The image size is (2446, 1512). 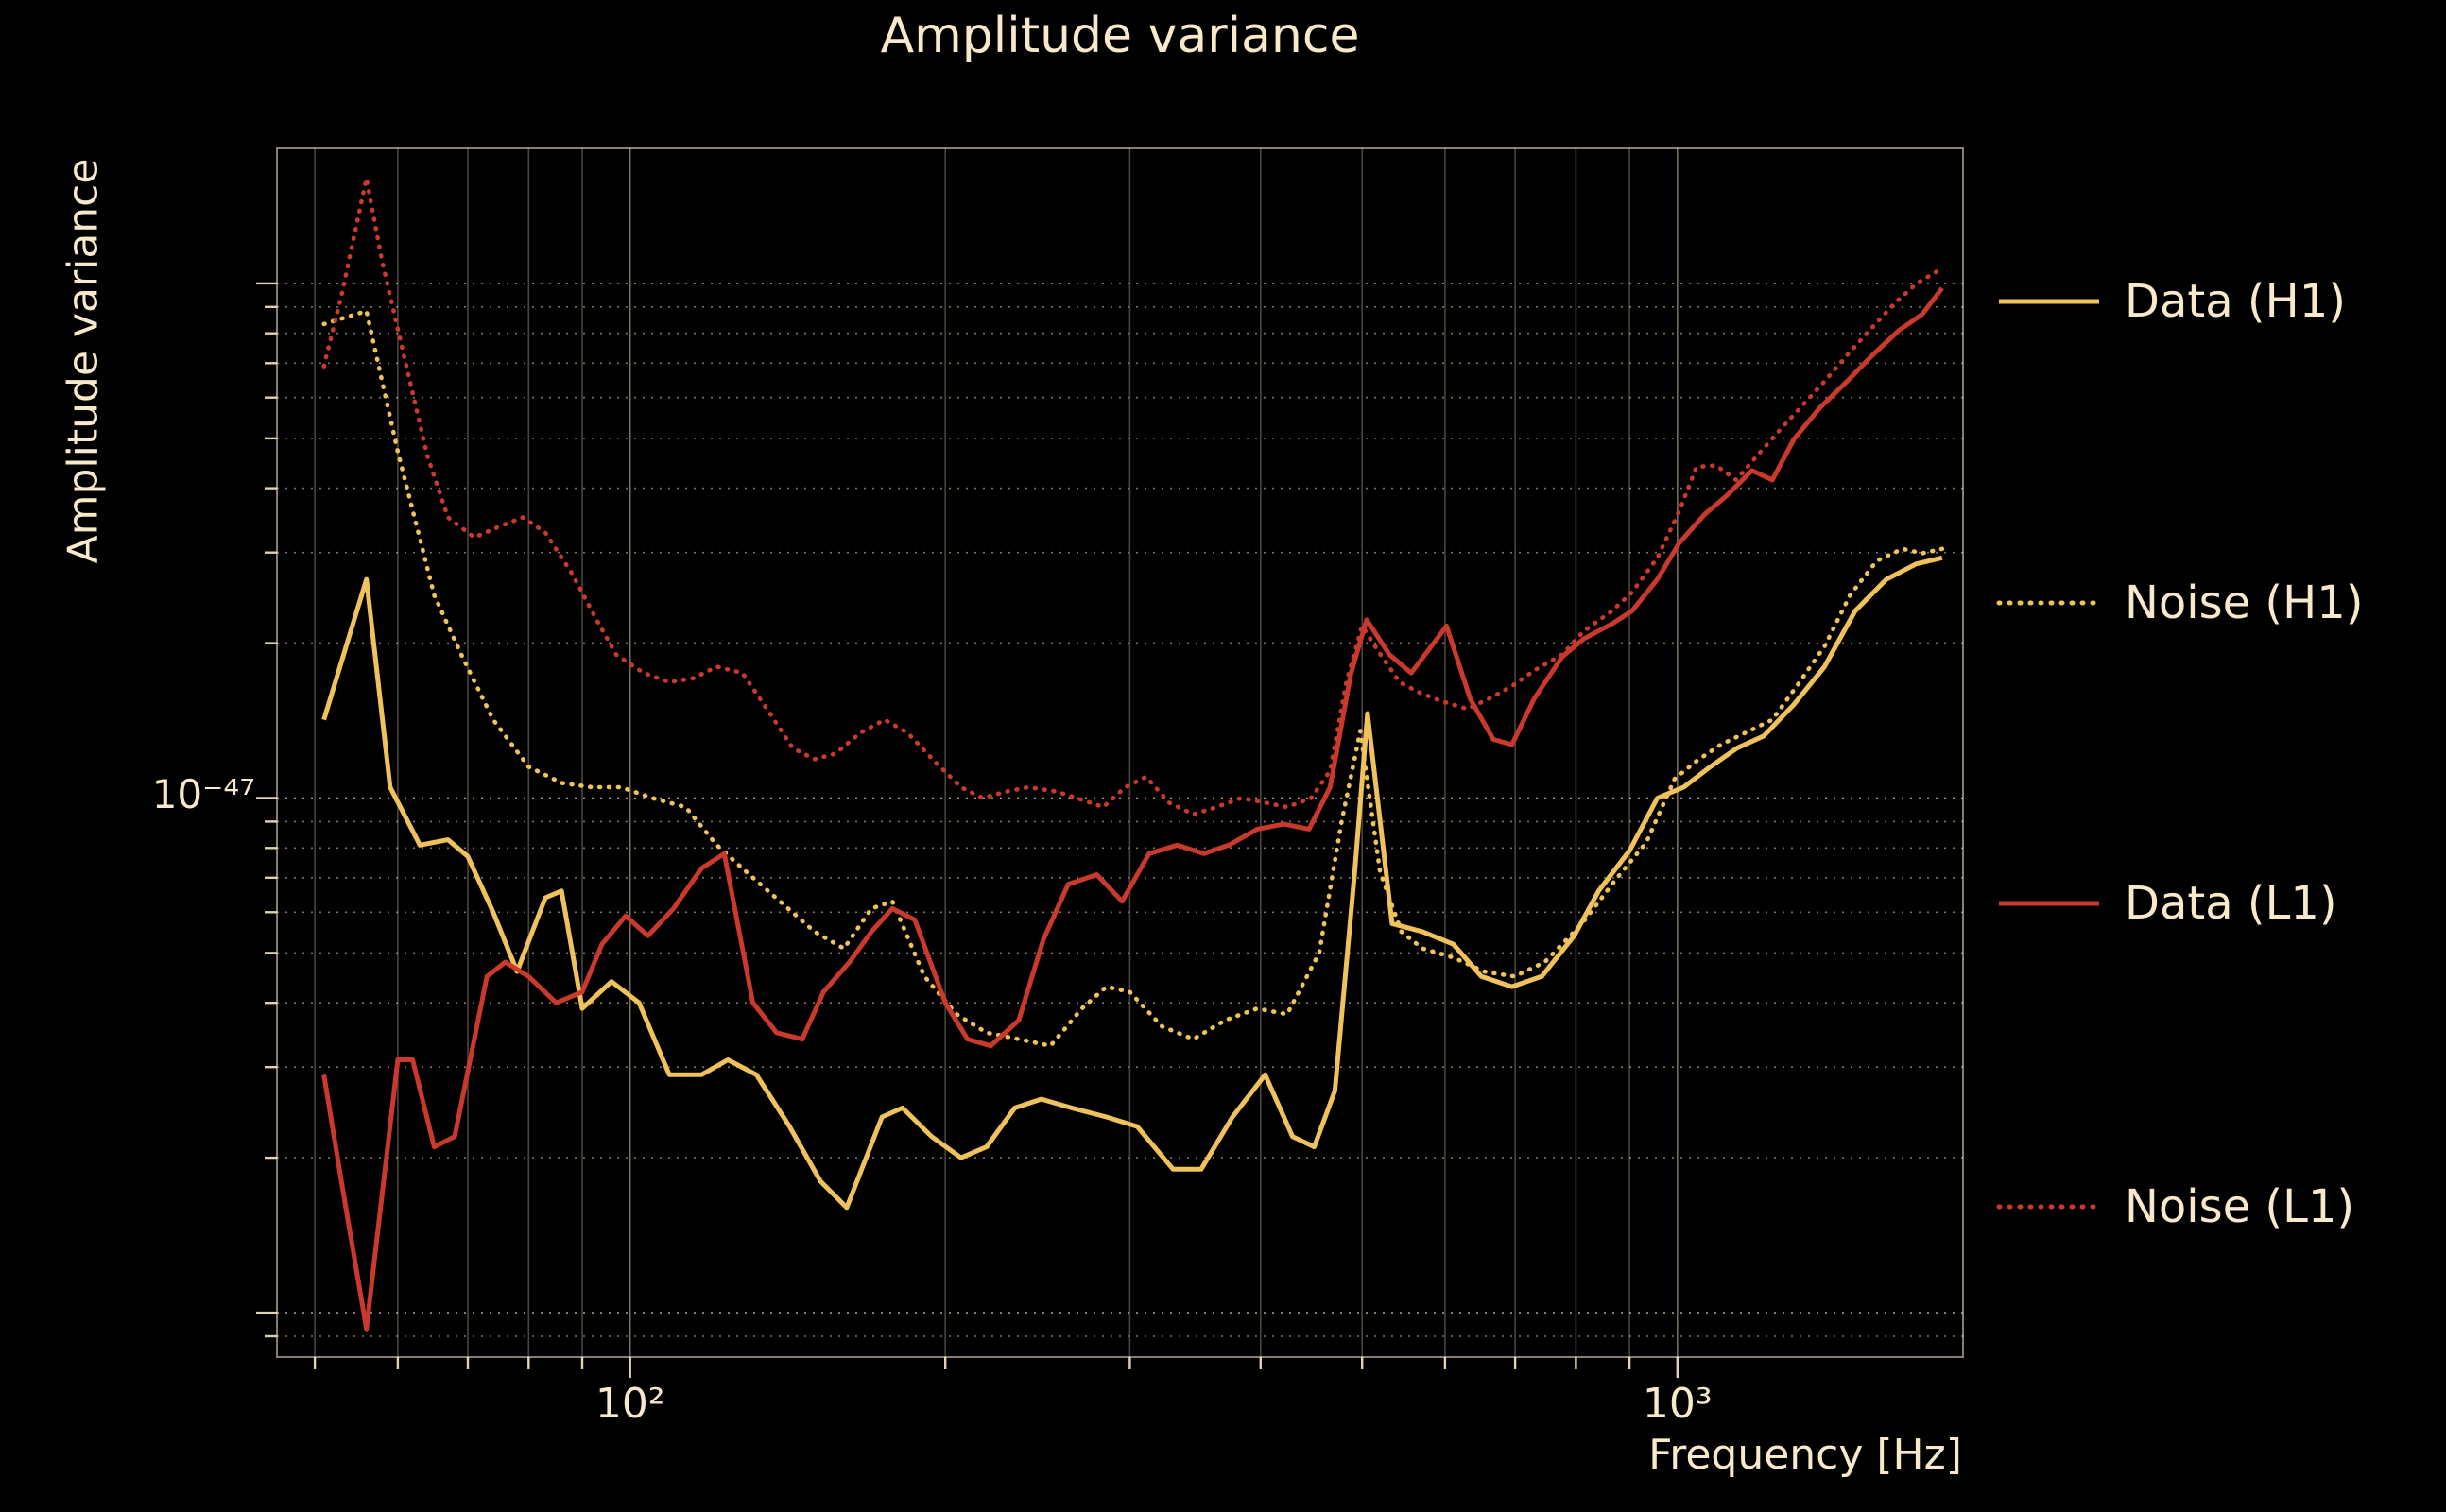 What do you see at coordinates (1677, 1404) in the screenshot?
I see `x-tick-label-1000: 10³` at bounding box center [1677, 1404].